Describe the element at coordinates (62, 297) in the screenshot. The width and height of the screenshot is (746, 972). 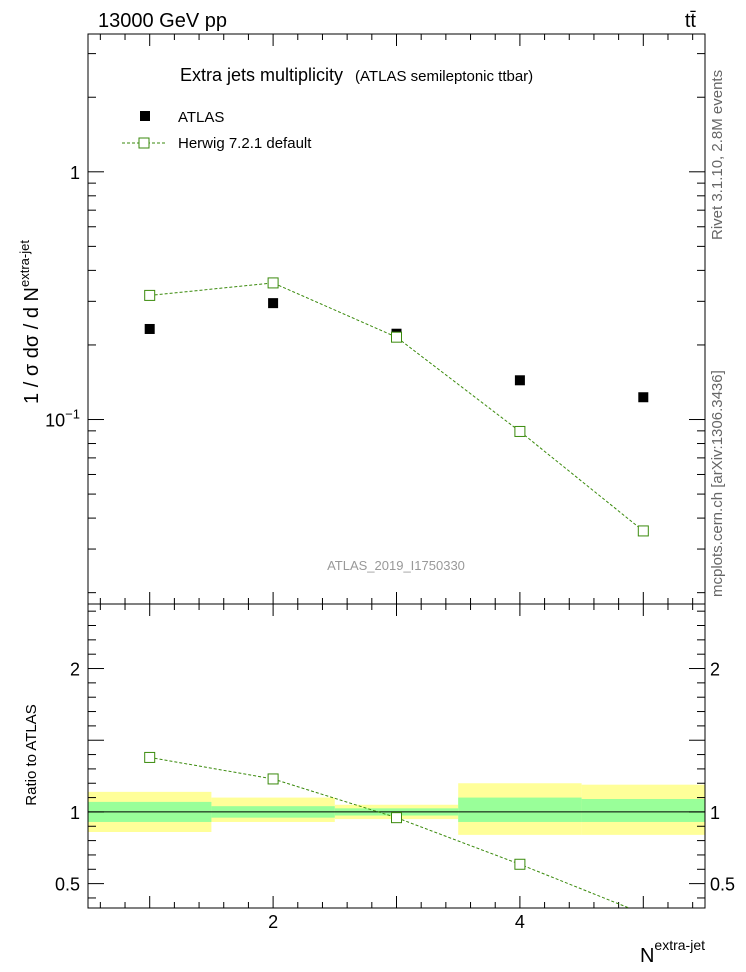
I see `main-y-tick-labels: 1 10−1` at that location.